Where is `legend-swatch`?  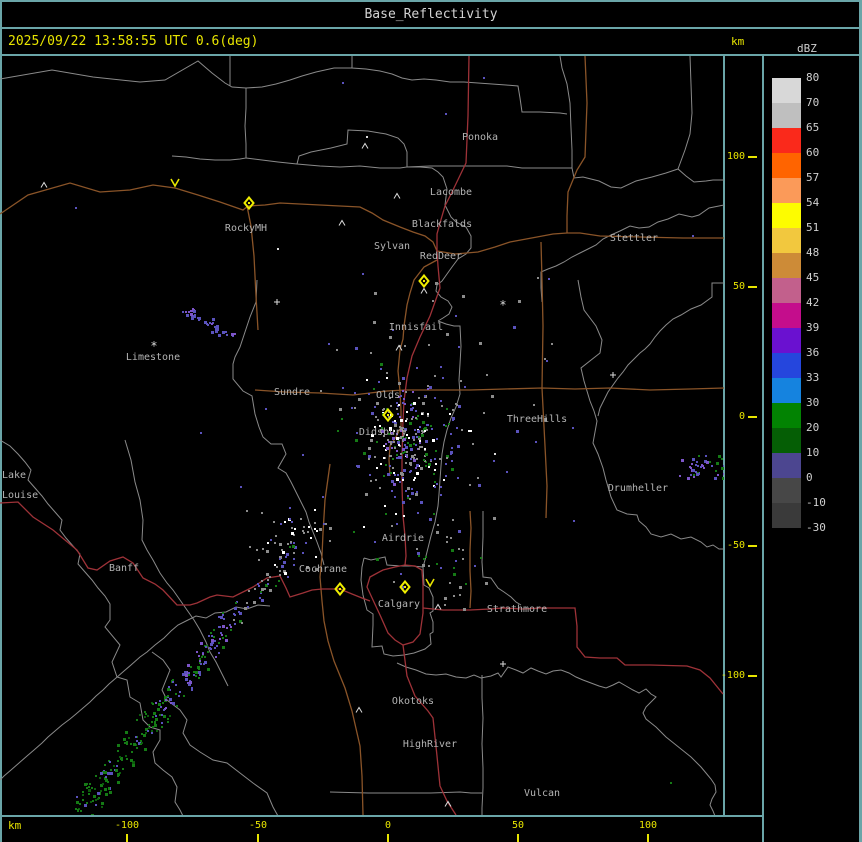 legend-swatch is located at coordinates (786, 465).